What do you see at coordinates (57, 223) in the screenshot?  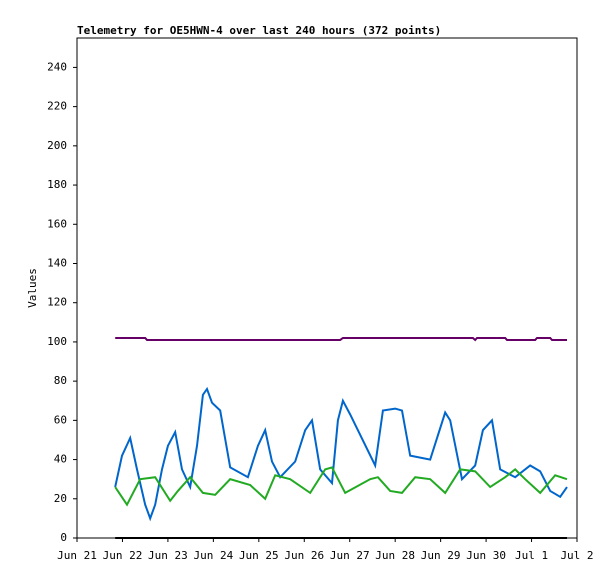 I see `y-tick-label: 160` at bounding box center [57, 223].